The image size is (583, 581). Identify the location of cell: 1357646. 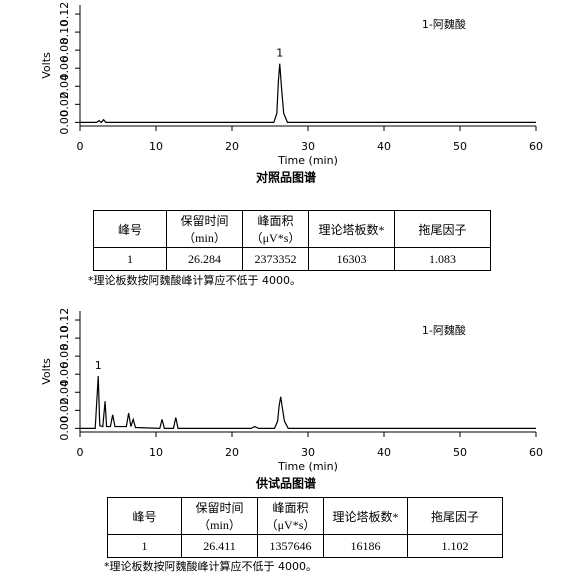
(290, 546).